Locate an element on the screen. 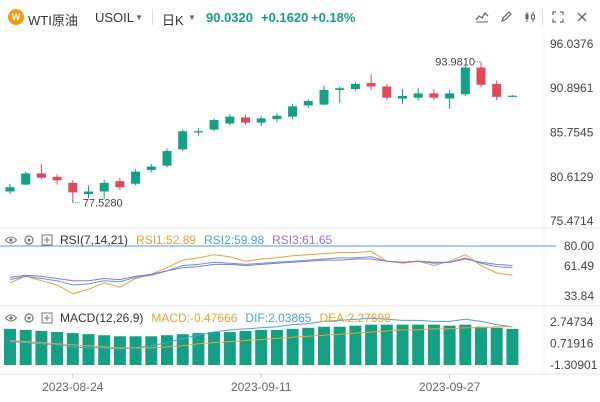 This screenshot has height=402, width=600. macd-axis-tick: -1.30901 is located at coordinates (574, 365).